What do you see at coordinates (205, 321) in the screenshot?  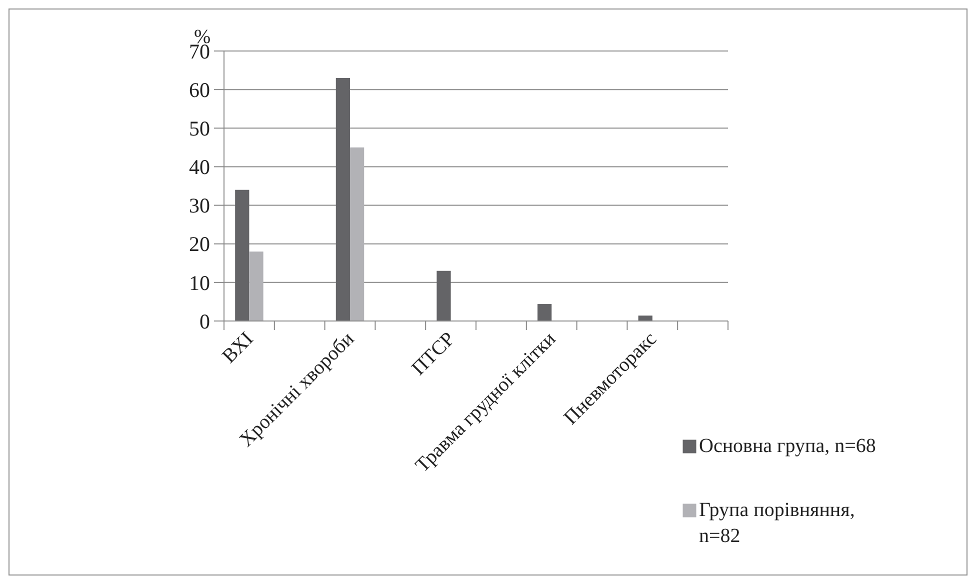 I see `y-tick-label: 0` at bounding box center [205, 321].